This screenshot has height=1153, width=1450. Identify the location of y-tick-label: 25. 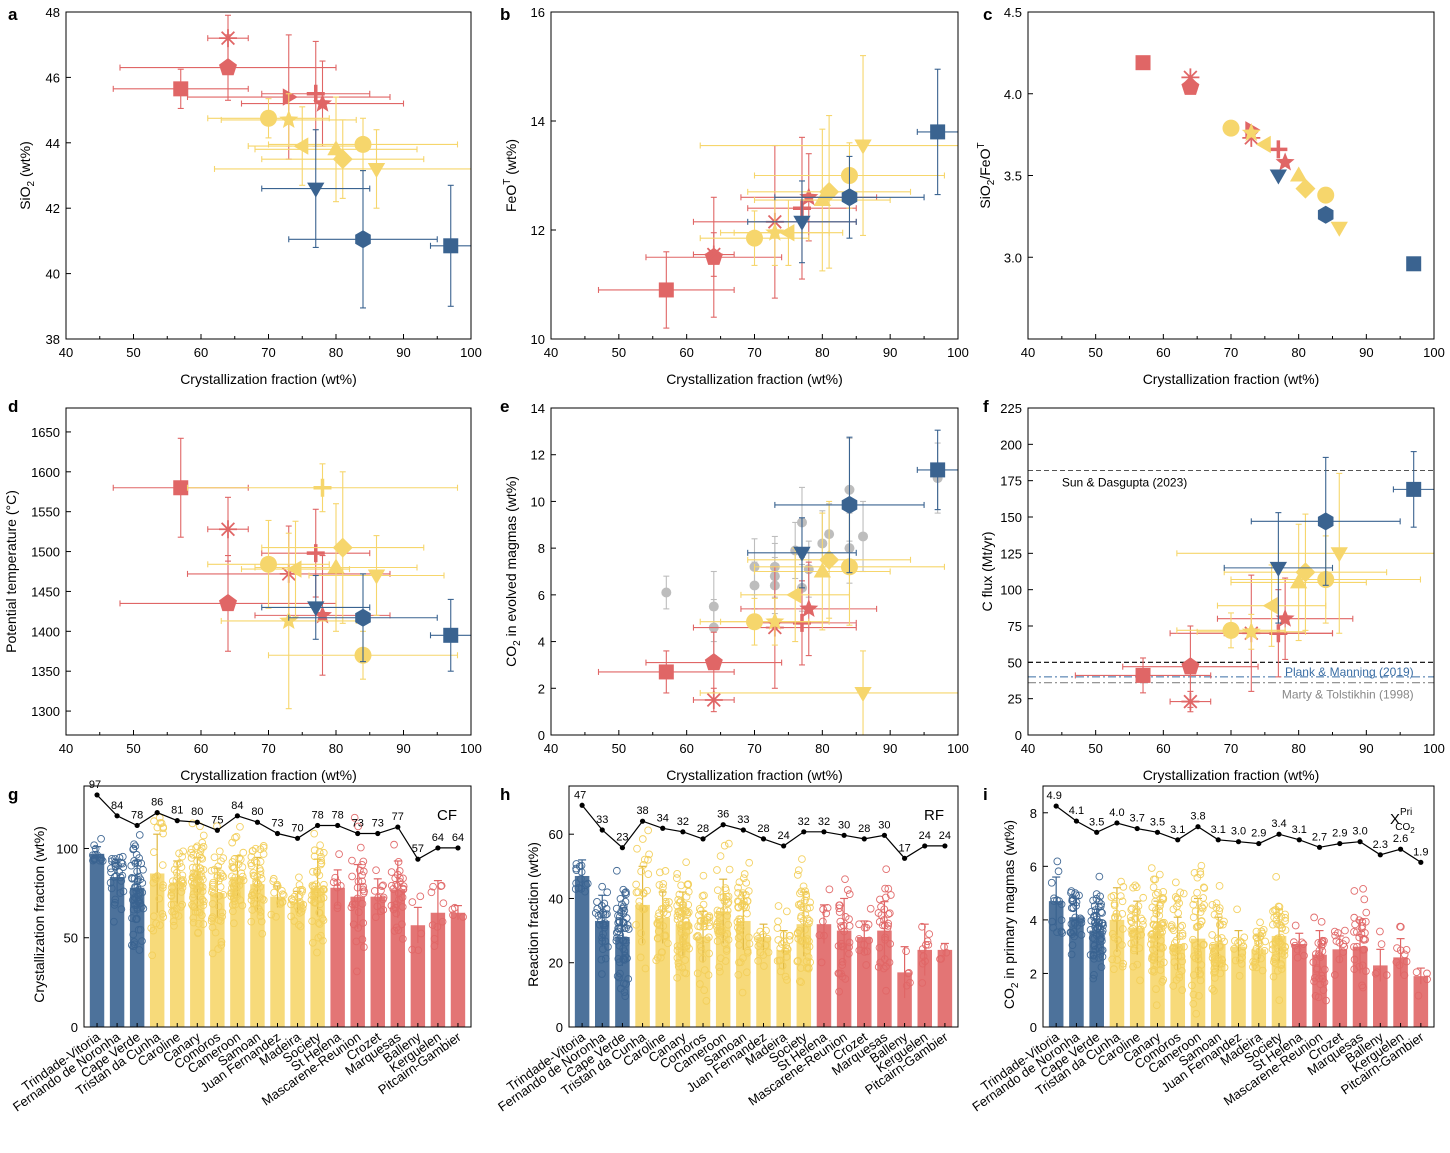
(1015, 699).